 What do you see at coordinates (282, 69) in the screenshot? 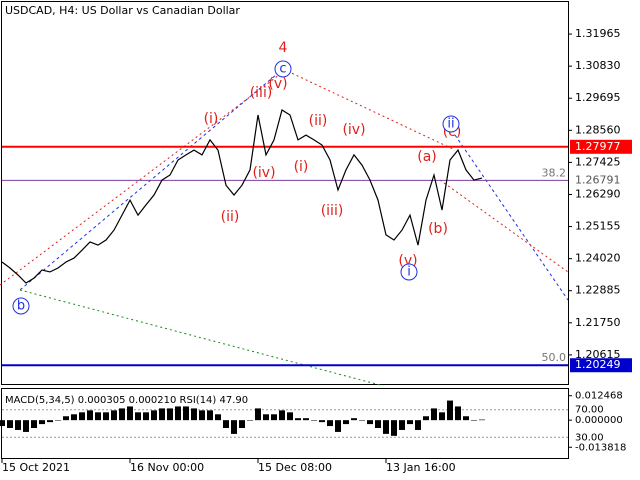
I see `wave-label: c` at bounding box center [282, 69].